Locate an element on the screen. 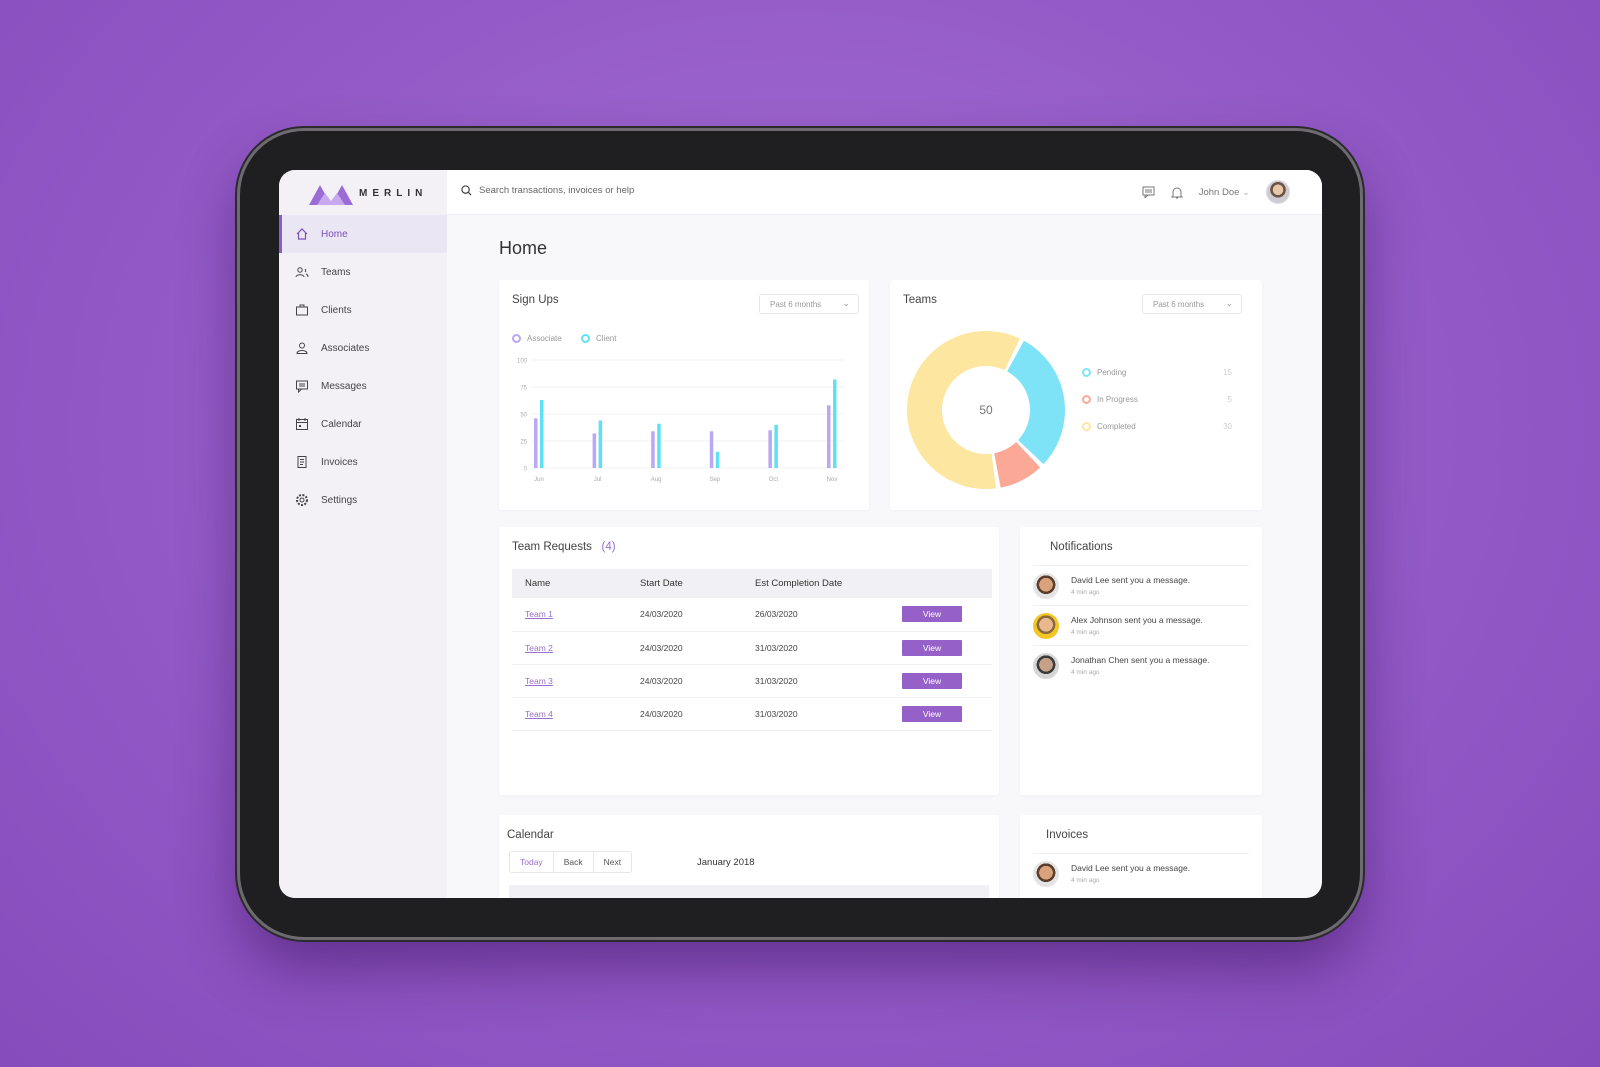 The image size is (1600, 1067). donut-slice-pending is located at coordinates (1036, 402).